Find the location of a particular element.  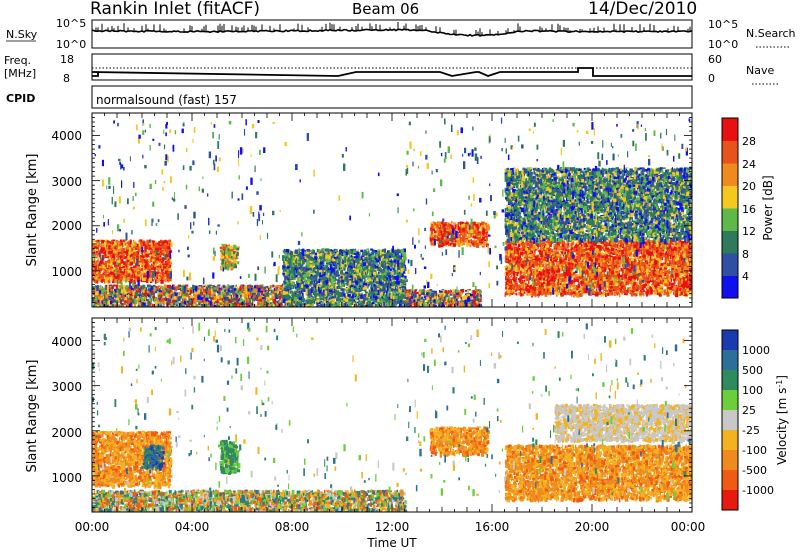

nave-tick-top: 60 is located at coordinates (715, 59).